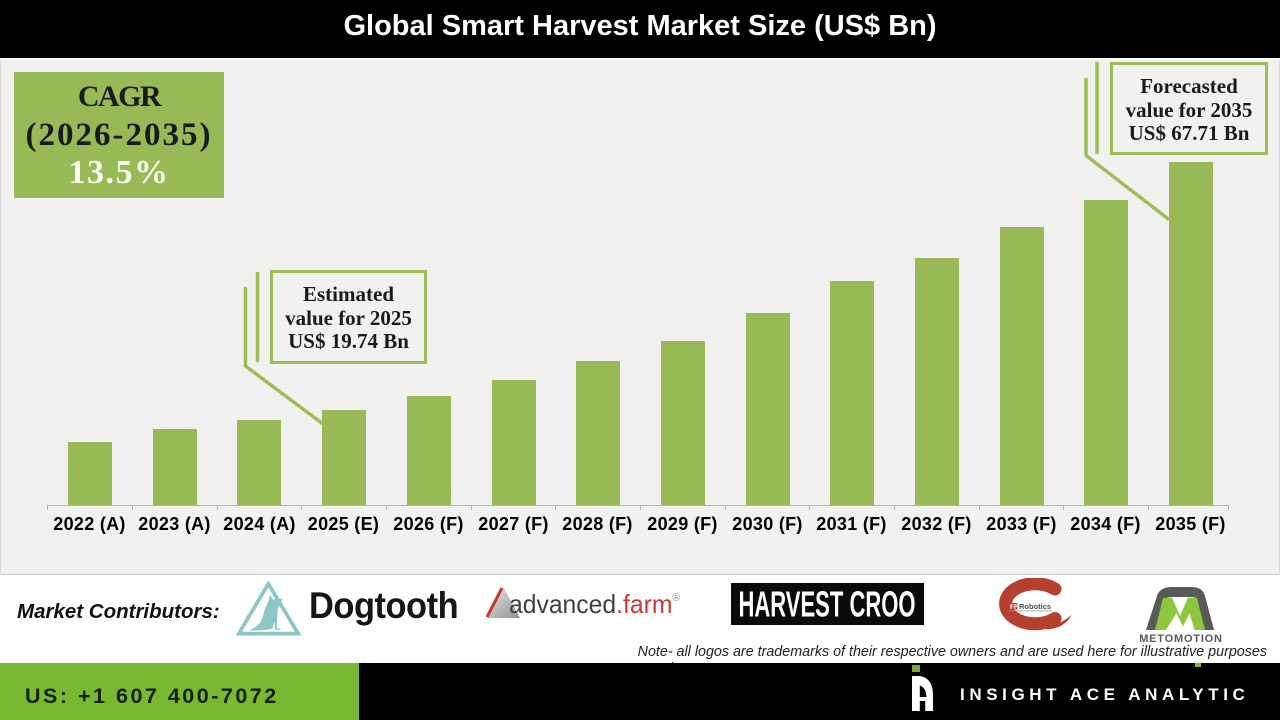 Image resolution: width=1280 pixels, height=720 pixels. I want to click on svg-text: FF, so click(1014, 607).